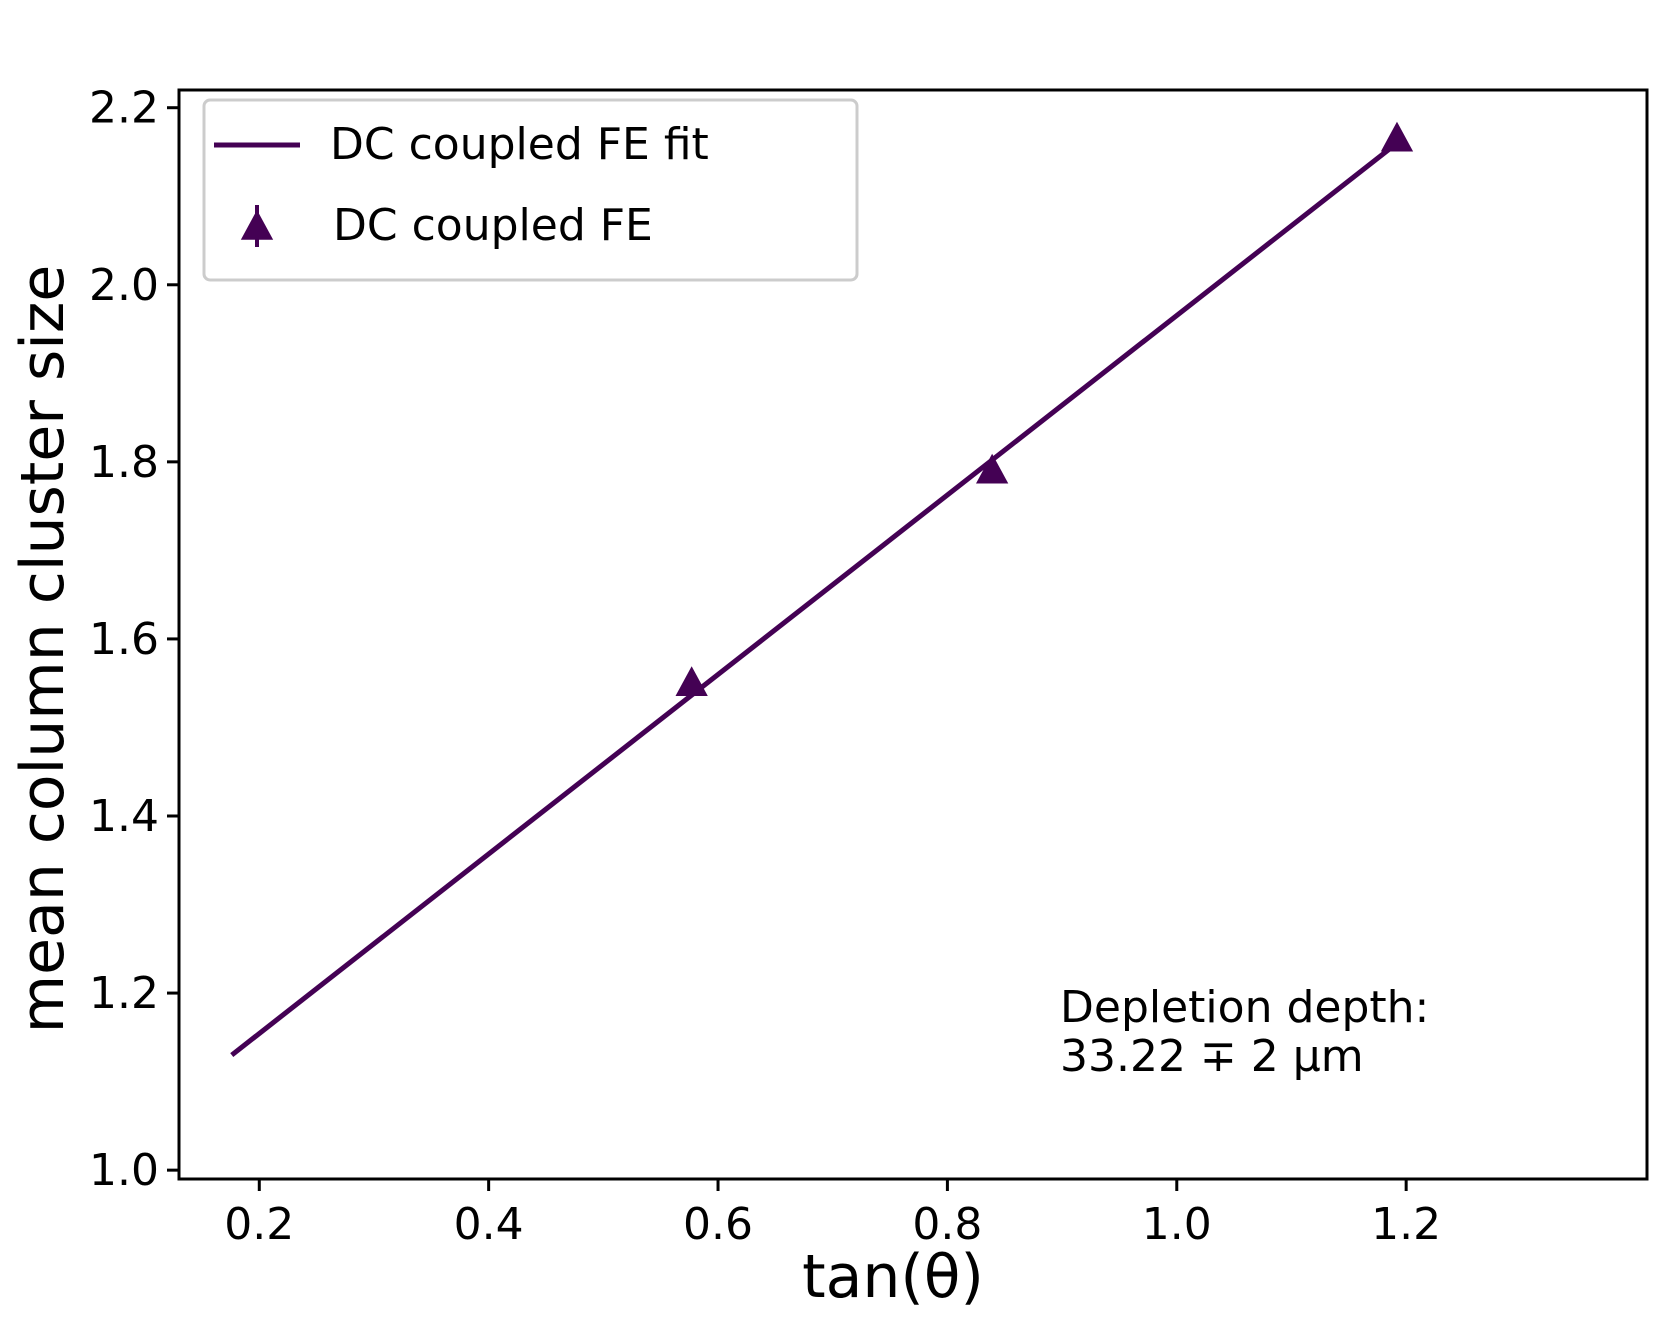 Image resolution: width=1660 pixels, height=1328 pixels. I want to click on y-tick-label: 1.2, so click(124, 993).